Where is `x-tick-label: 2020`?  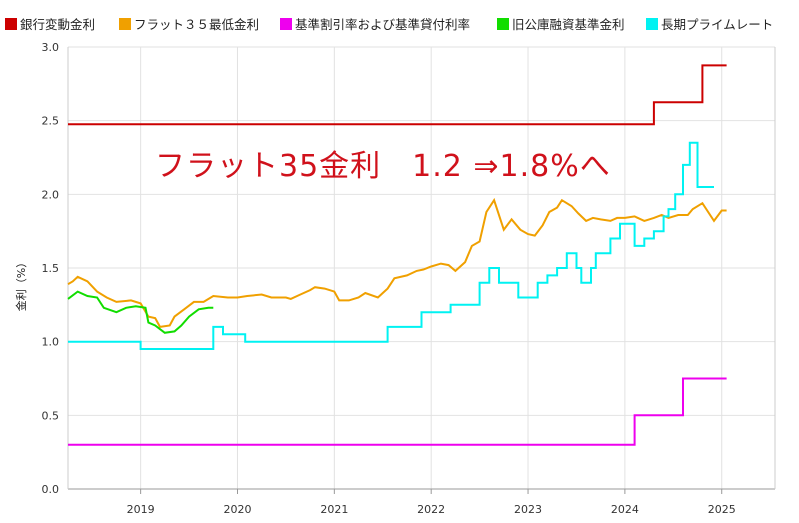 x-tick-label: 2020 is located at coordinates (237, 509).